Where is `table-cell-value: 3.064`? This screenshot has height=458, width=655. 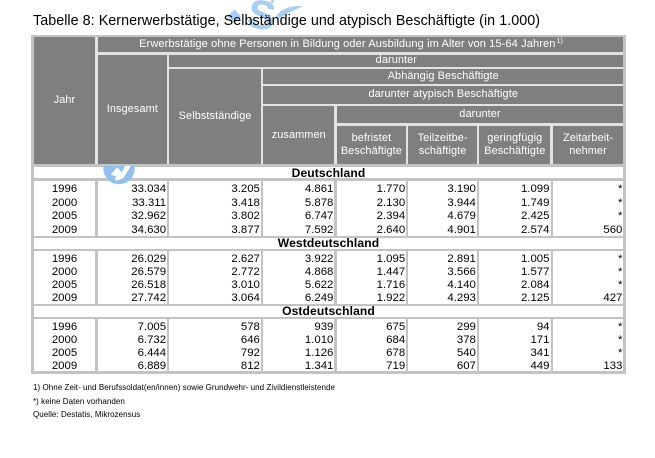
table-cell-value: 3.064 is located at coordinates (245, 297).